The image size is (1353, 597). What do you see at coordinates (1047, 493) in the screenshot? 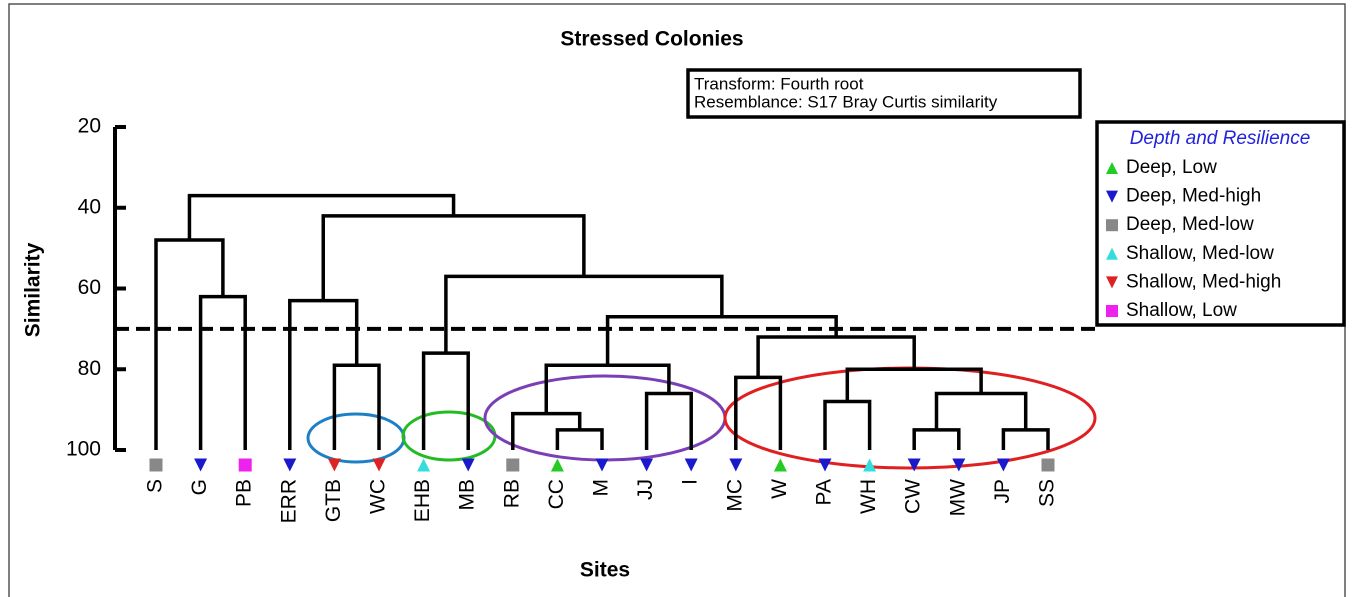
I see `x-tick-label: SS` at bounding box center [1047, 493].